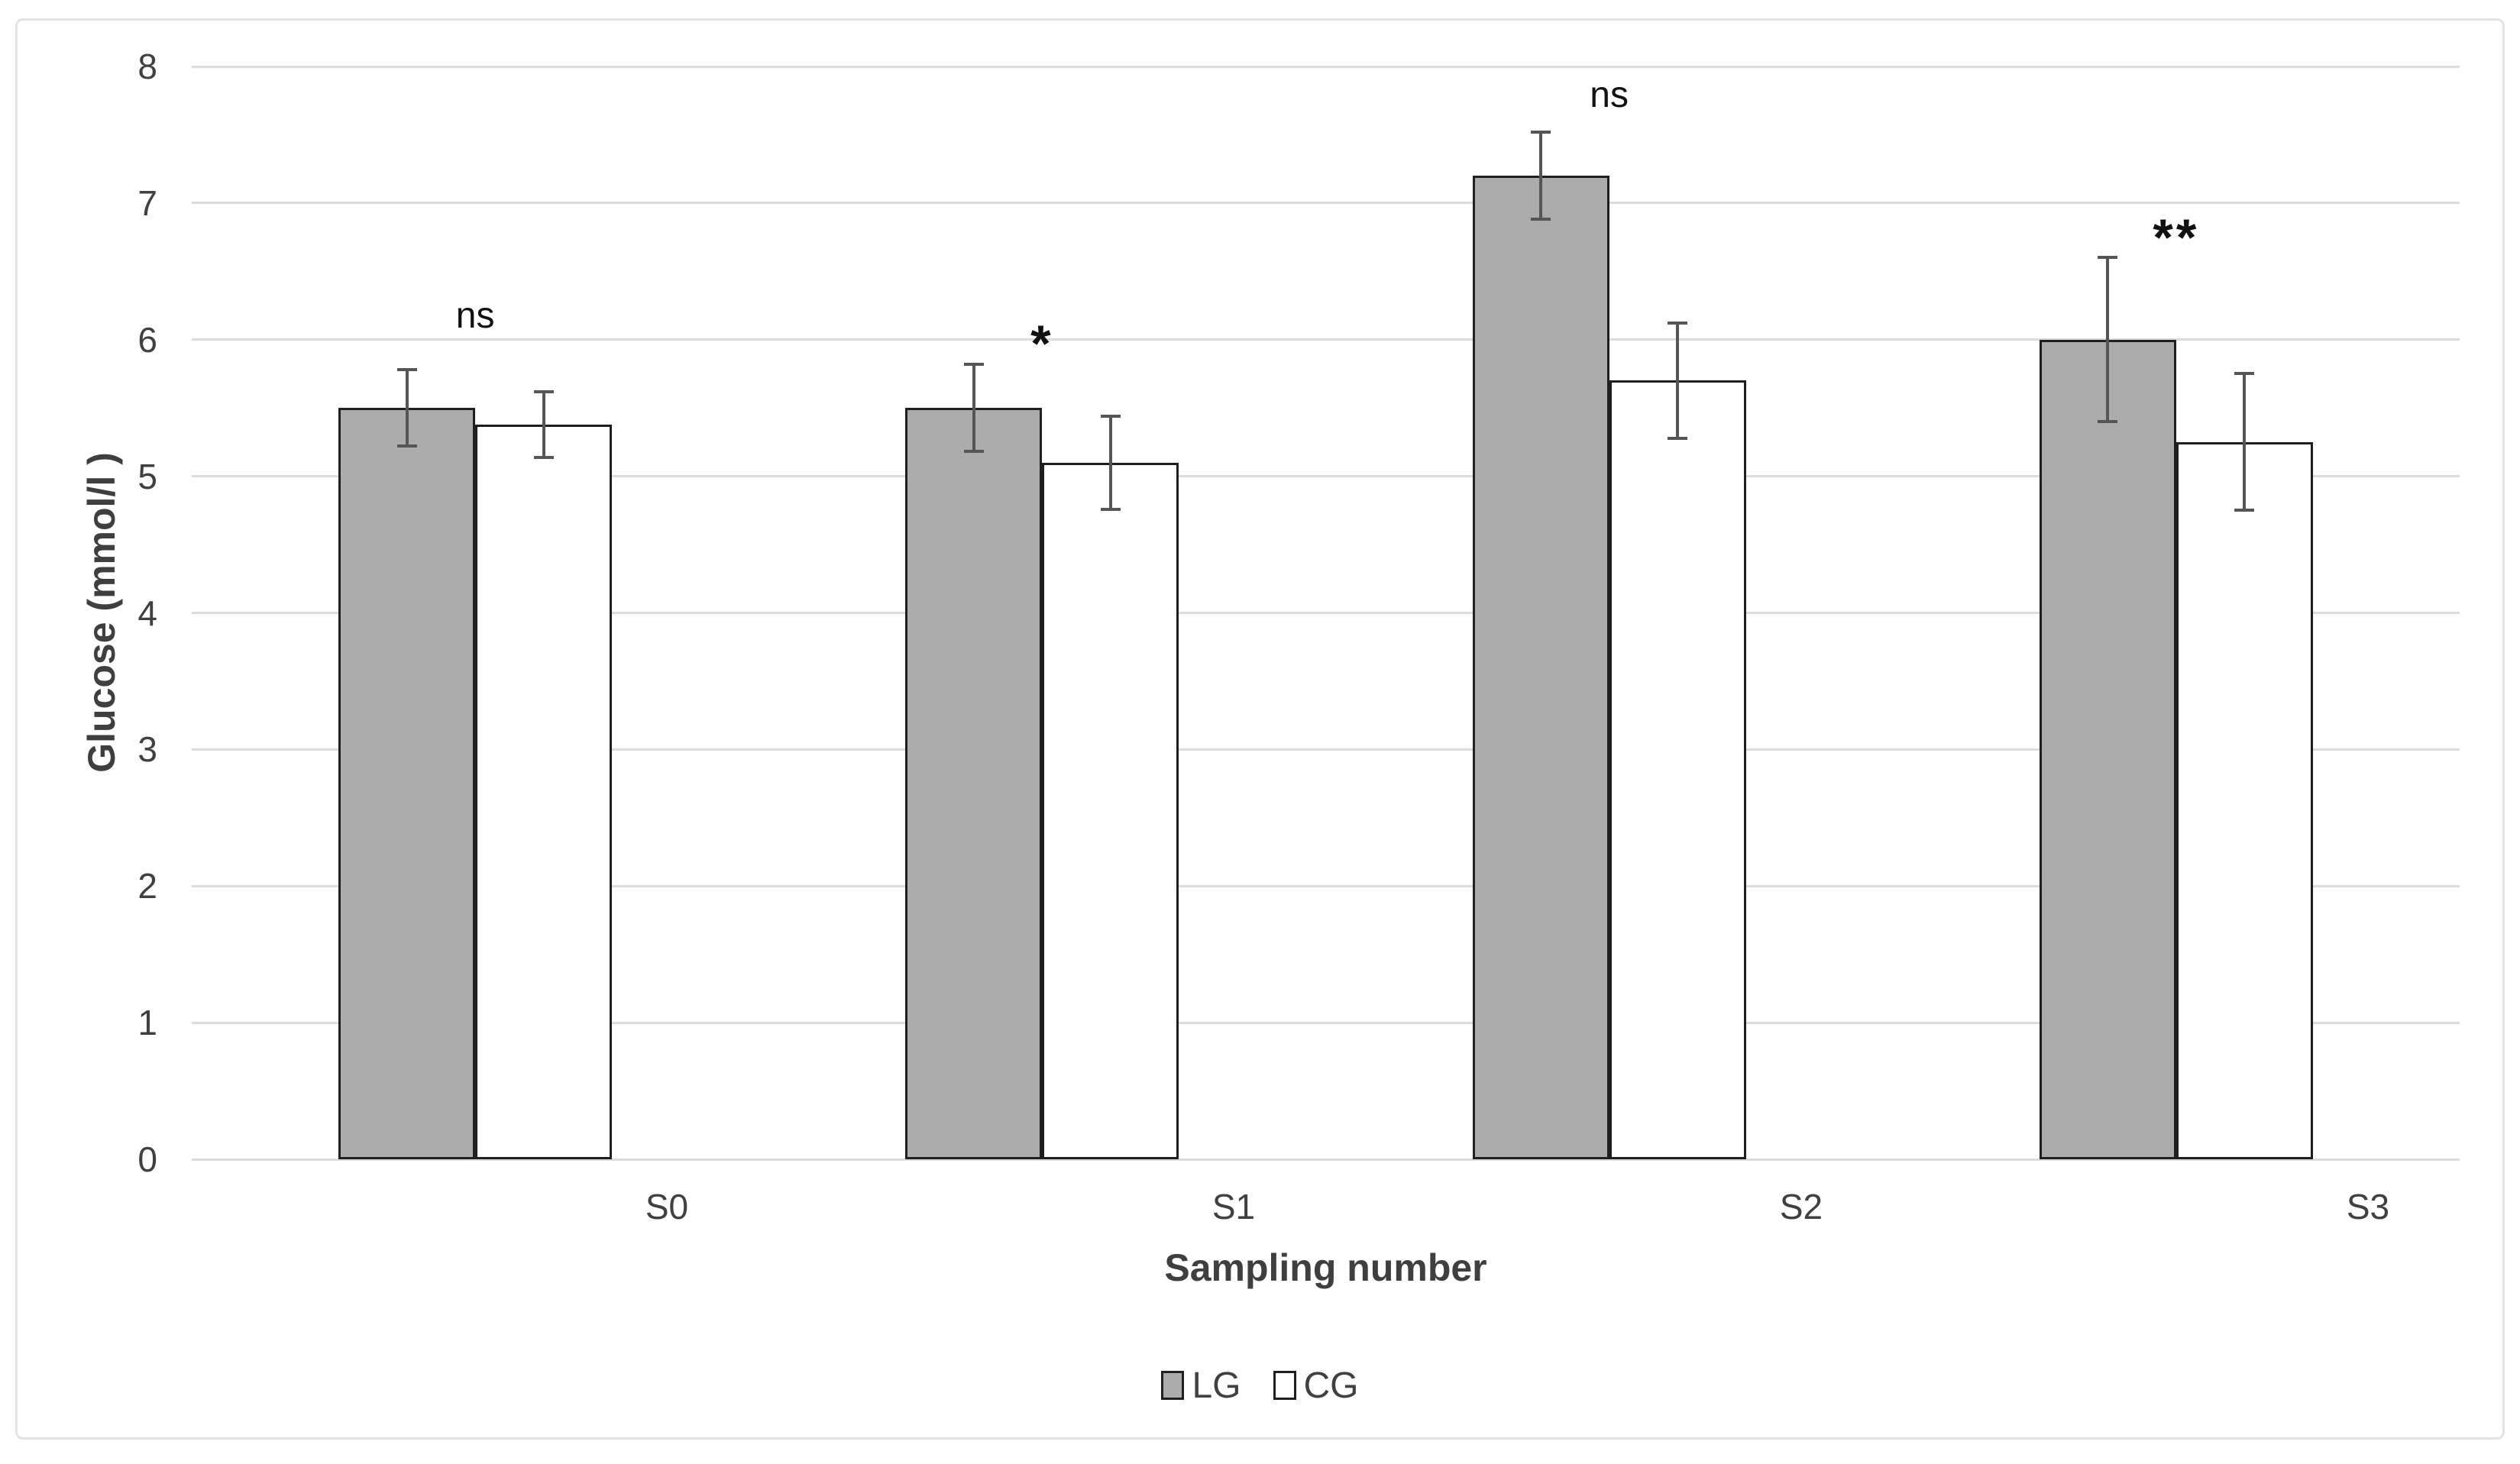  I want to click on y-tick-label: 7, so click(147, 203).